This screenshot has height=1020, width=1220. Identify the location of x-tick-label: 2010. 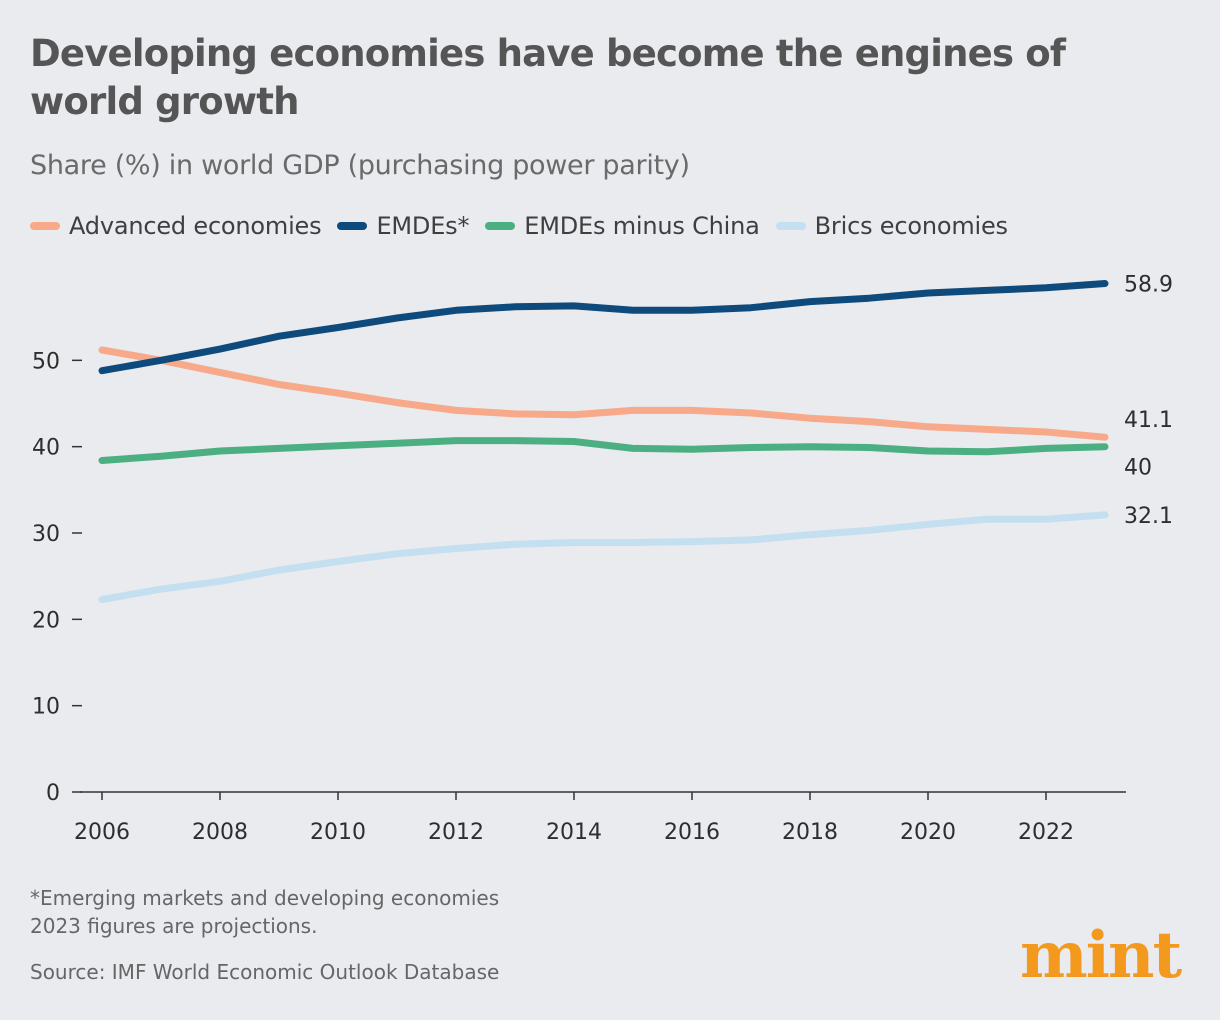
(338, 832).